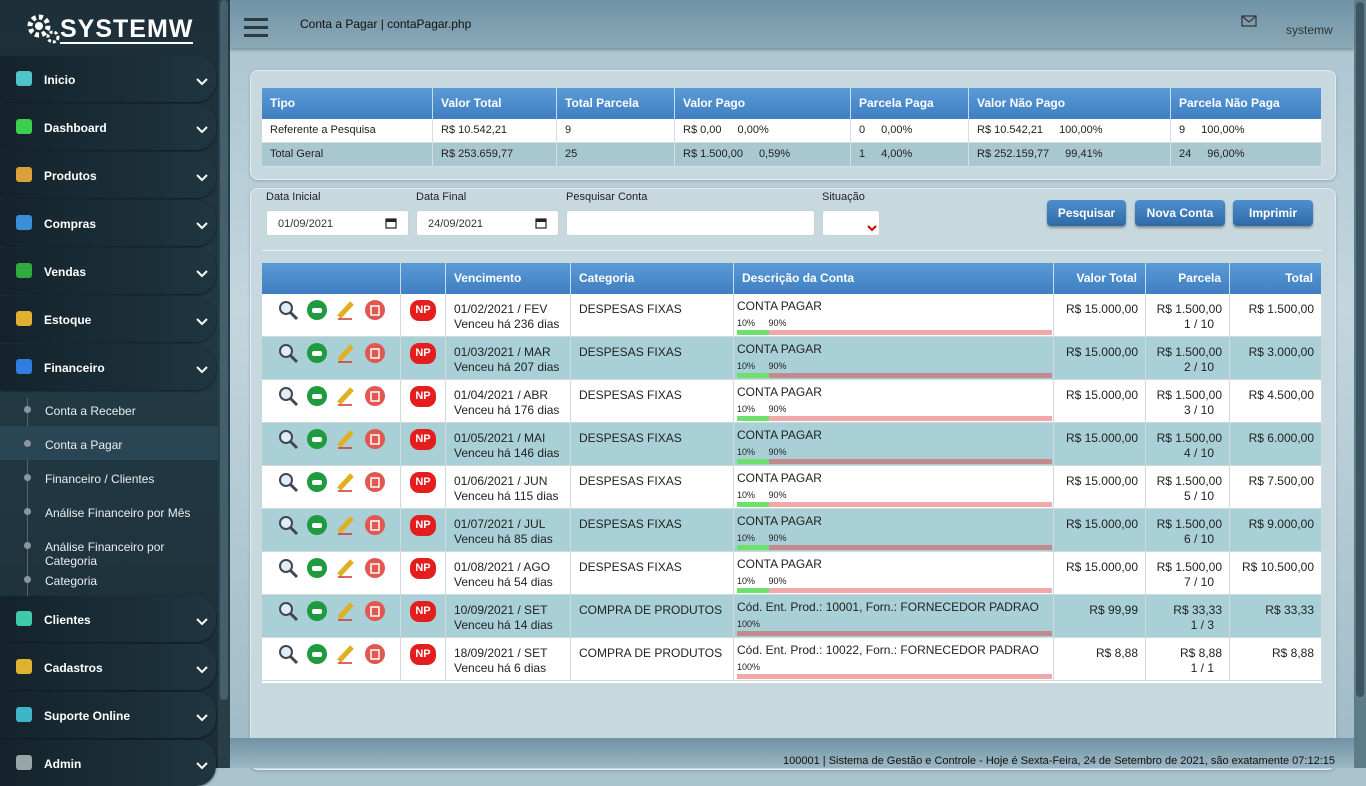  I want to click on amount: R$ 15.000,00, so click(1101, 567).